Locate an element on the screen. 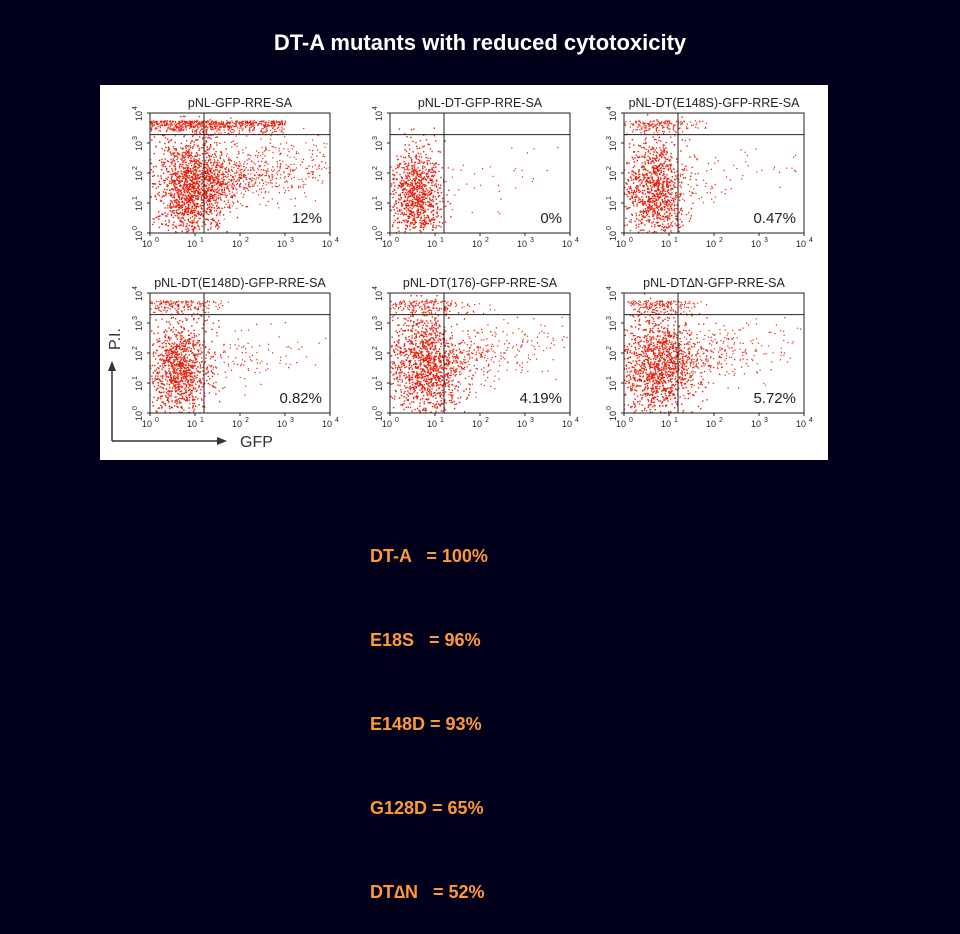 Image resolution: width=960 pixels, height=934 pixels. axis-arrows is located at coordinates (165, 405).